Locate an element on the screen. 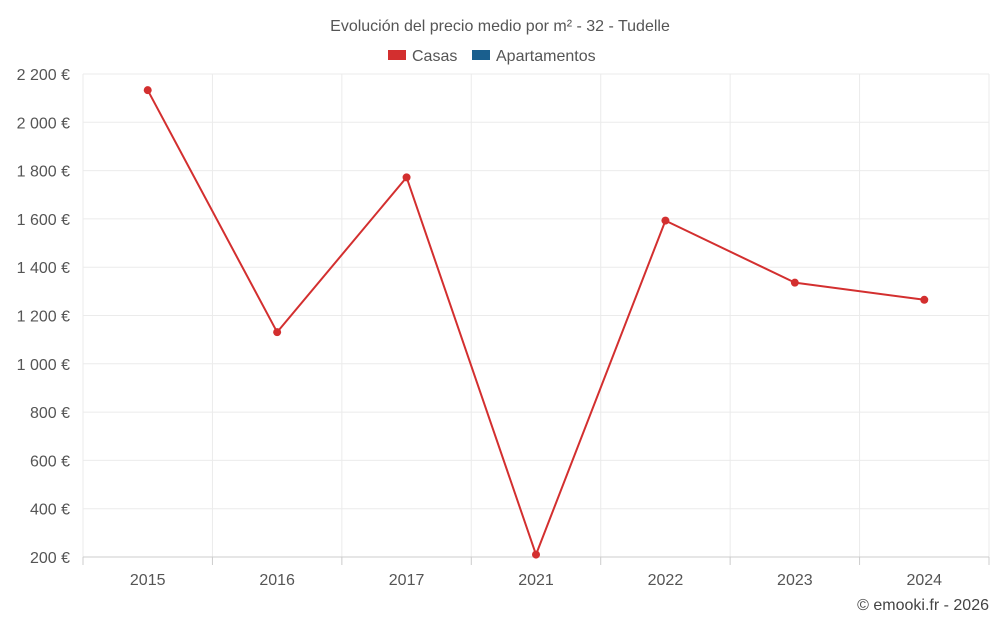 This screenshot has width=1000, height=625. x-tick-label: 2023 is located at coordinates (795, 580).